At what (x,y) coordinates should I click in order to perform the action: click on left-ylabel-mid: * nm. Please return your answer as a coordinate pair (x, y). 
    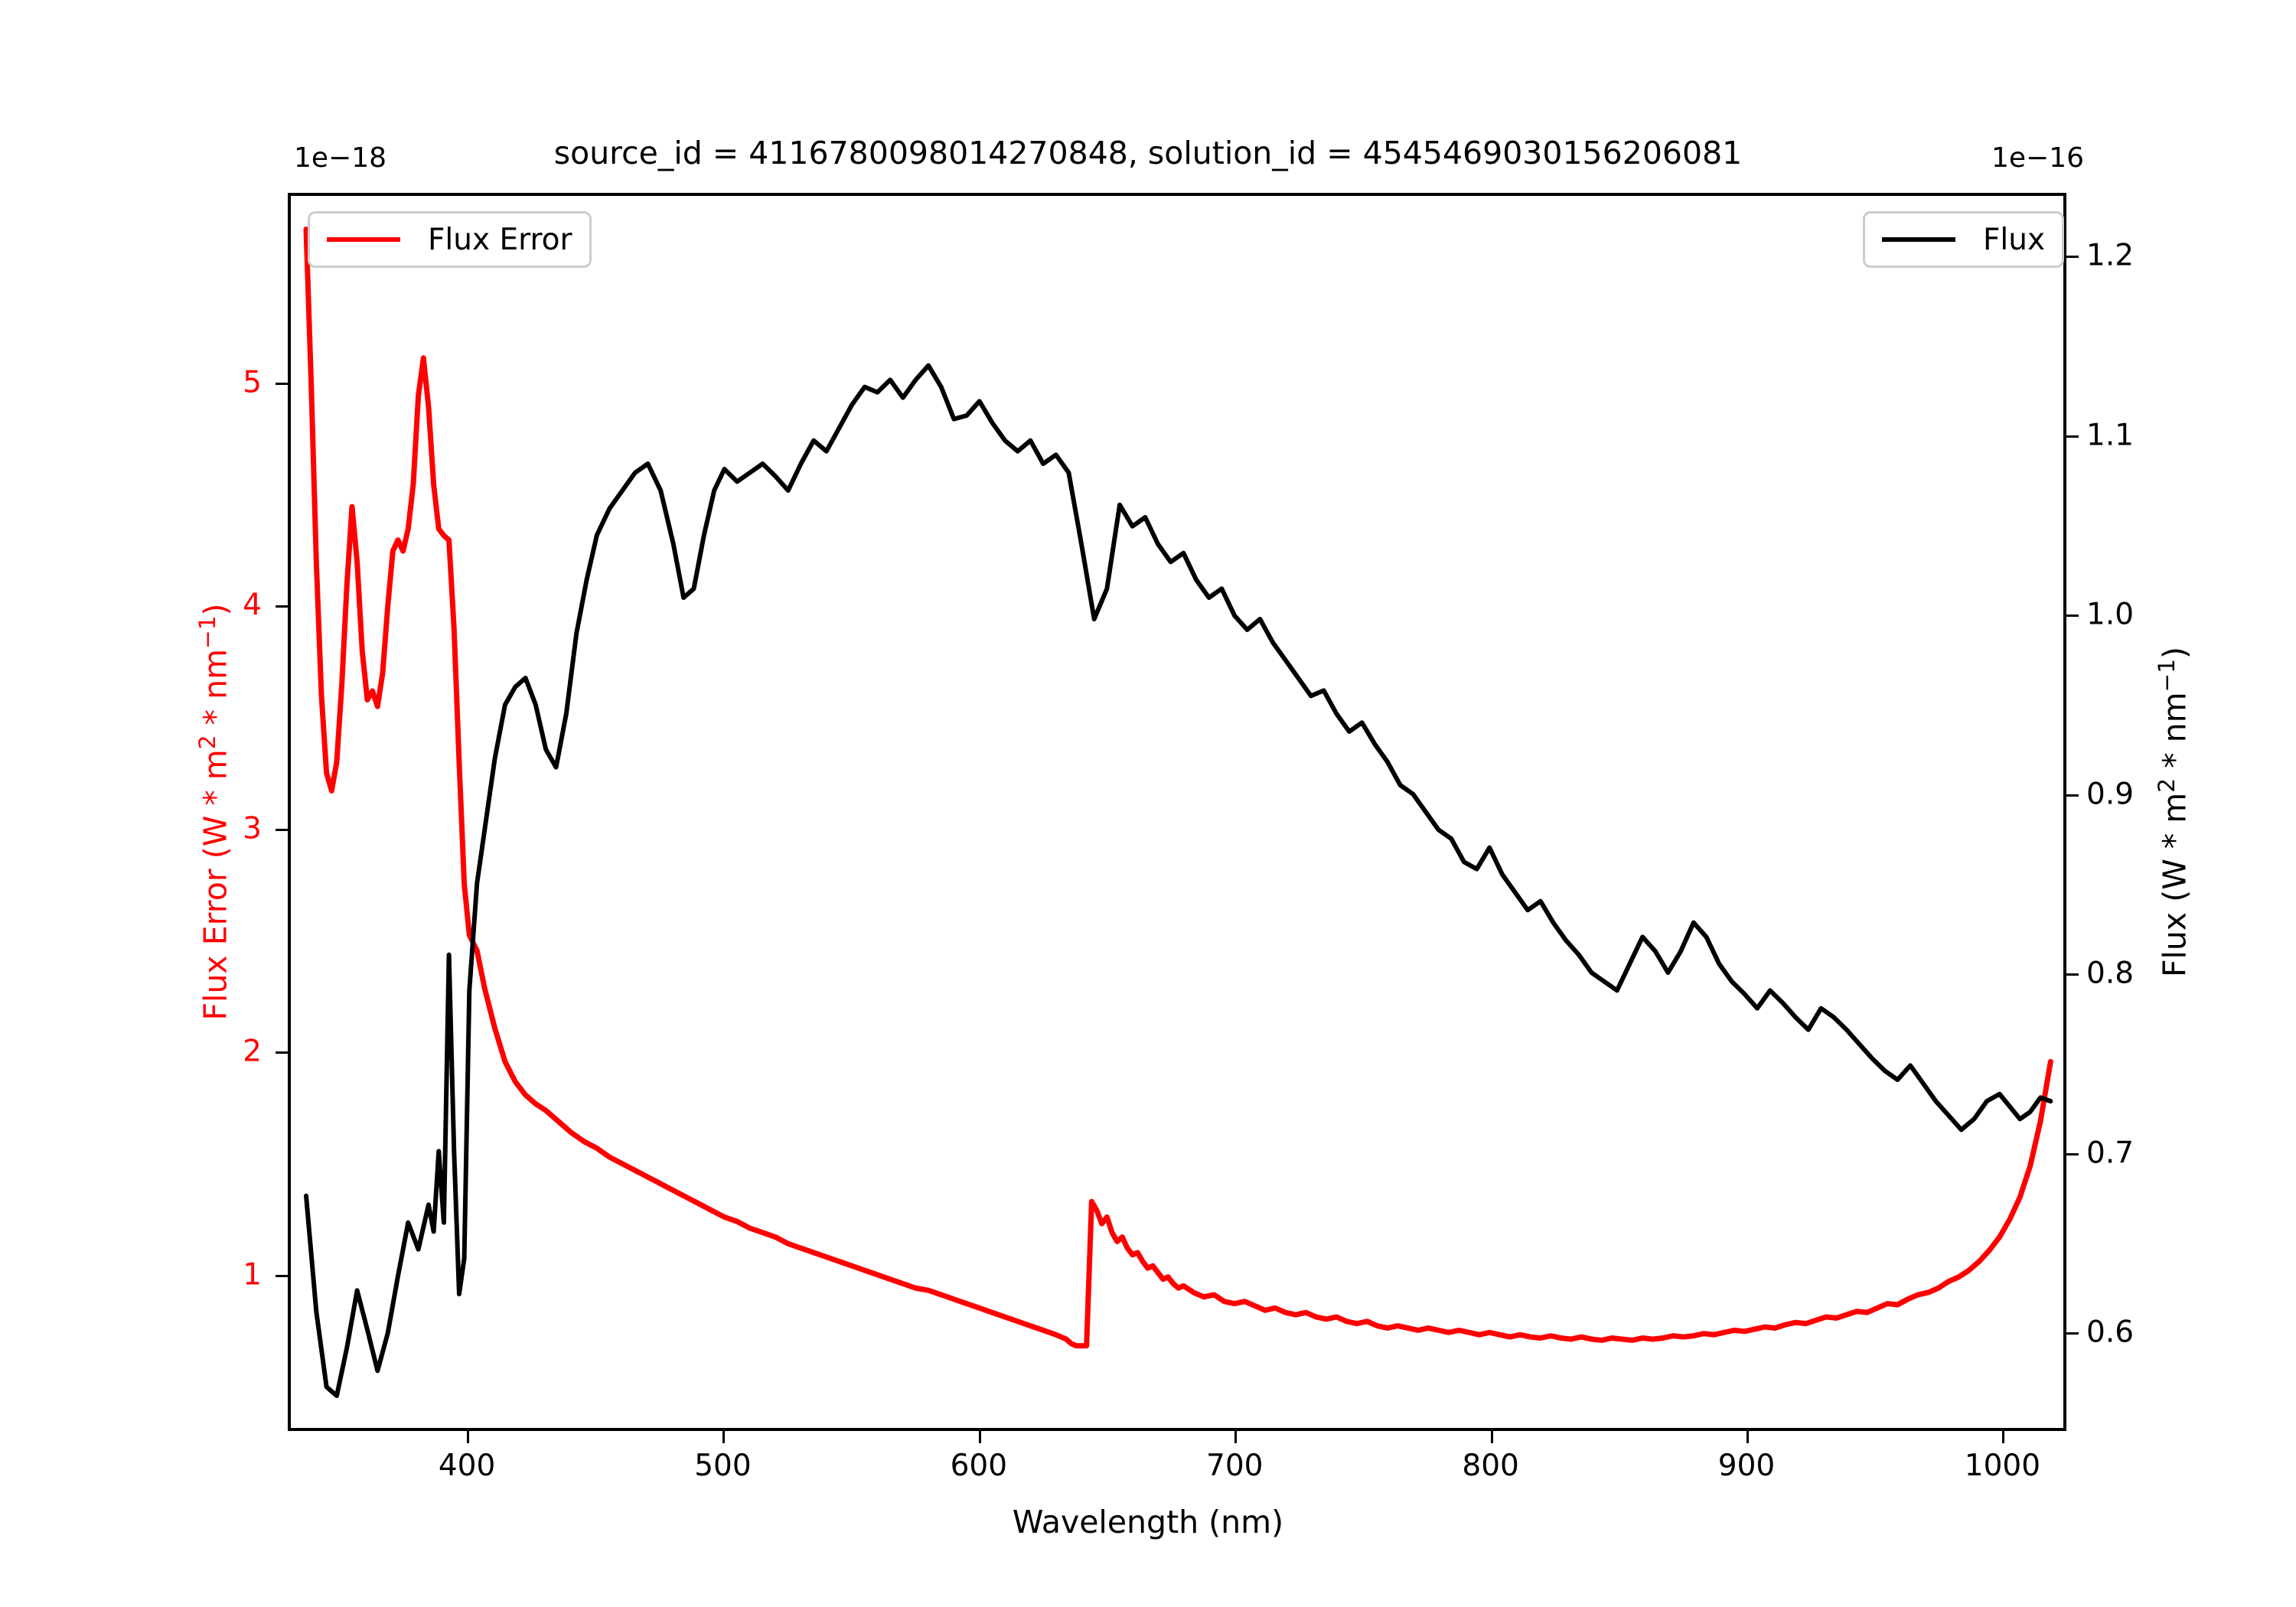
    Looking at the image, I should click on (215, 691).